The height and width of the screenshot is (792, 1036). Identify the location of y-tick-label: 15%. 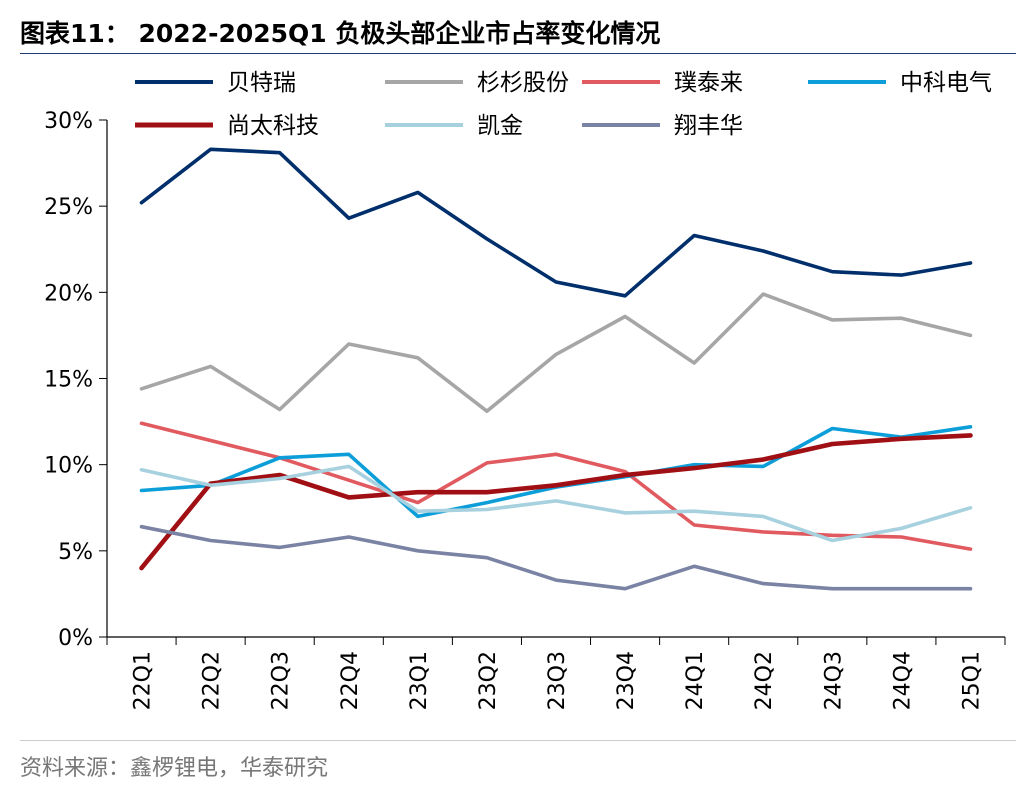
(68, 380).